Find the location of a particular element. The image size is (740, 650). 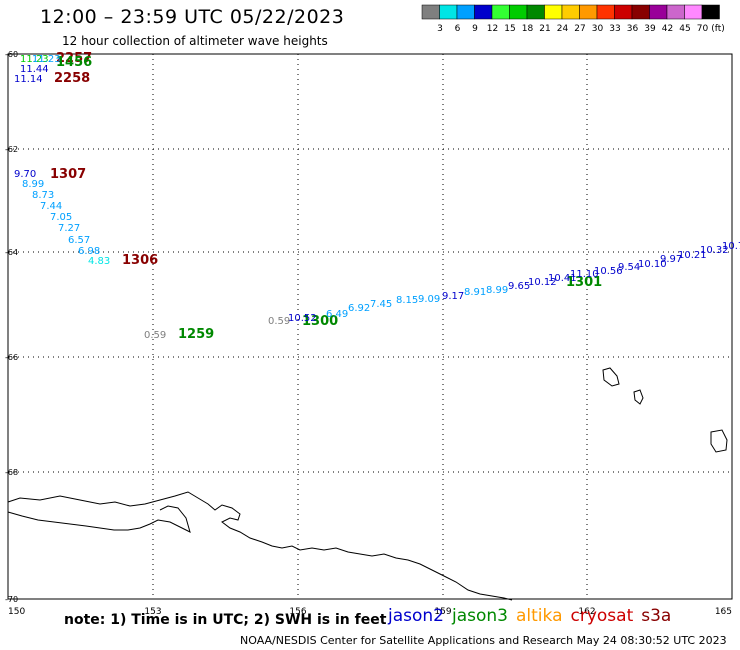

swh-value: 7.05 is located at coordinates (61, 217).